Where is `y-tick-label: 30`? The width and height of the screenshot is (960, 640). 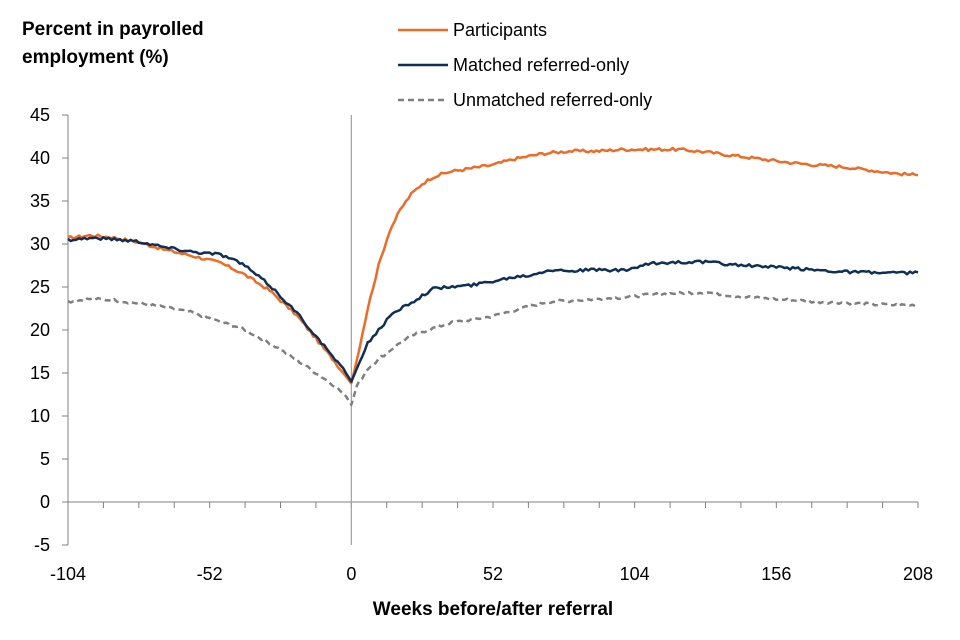 y-tick-label: 30 is located at coordinates (40, 244).